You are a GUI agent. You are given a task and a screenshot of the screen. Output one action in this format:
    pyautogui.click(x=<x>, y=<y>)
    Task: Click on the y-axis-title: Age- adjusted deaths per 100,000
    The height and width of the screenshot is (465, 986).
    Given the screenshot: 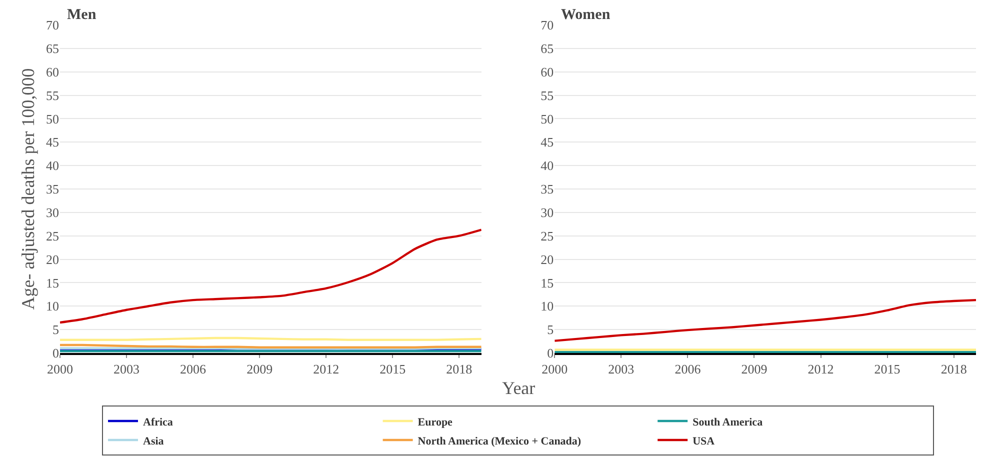 What is the action you would take?
    pyautogui.click(x=28, y=189)
    